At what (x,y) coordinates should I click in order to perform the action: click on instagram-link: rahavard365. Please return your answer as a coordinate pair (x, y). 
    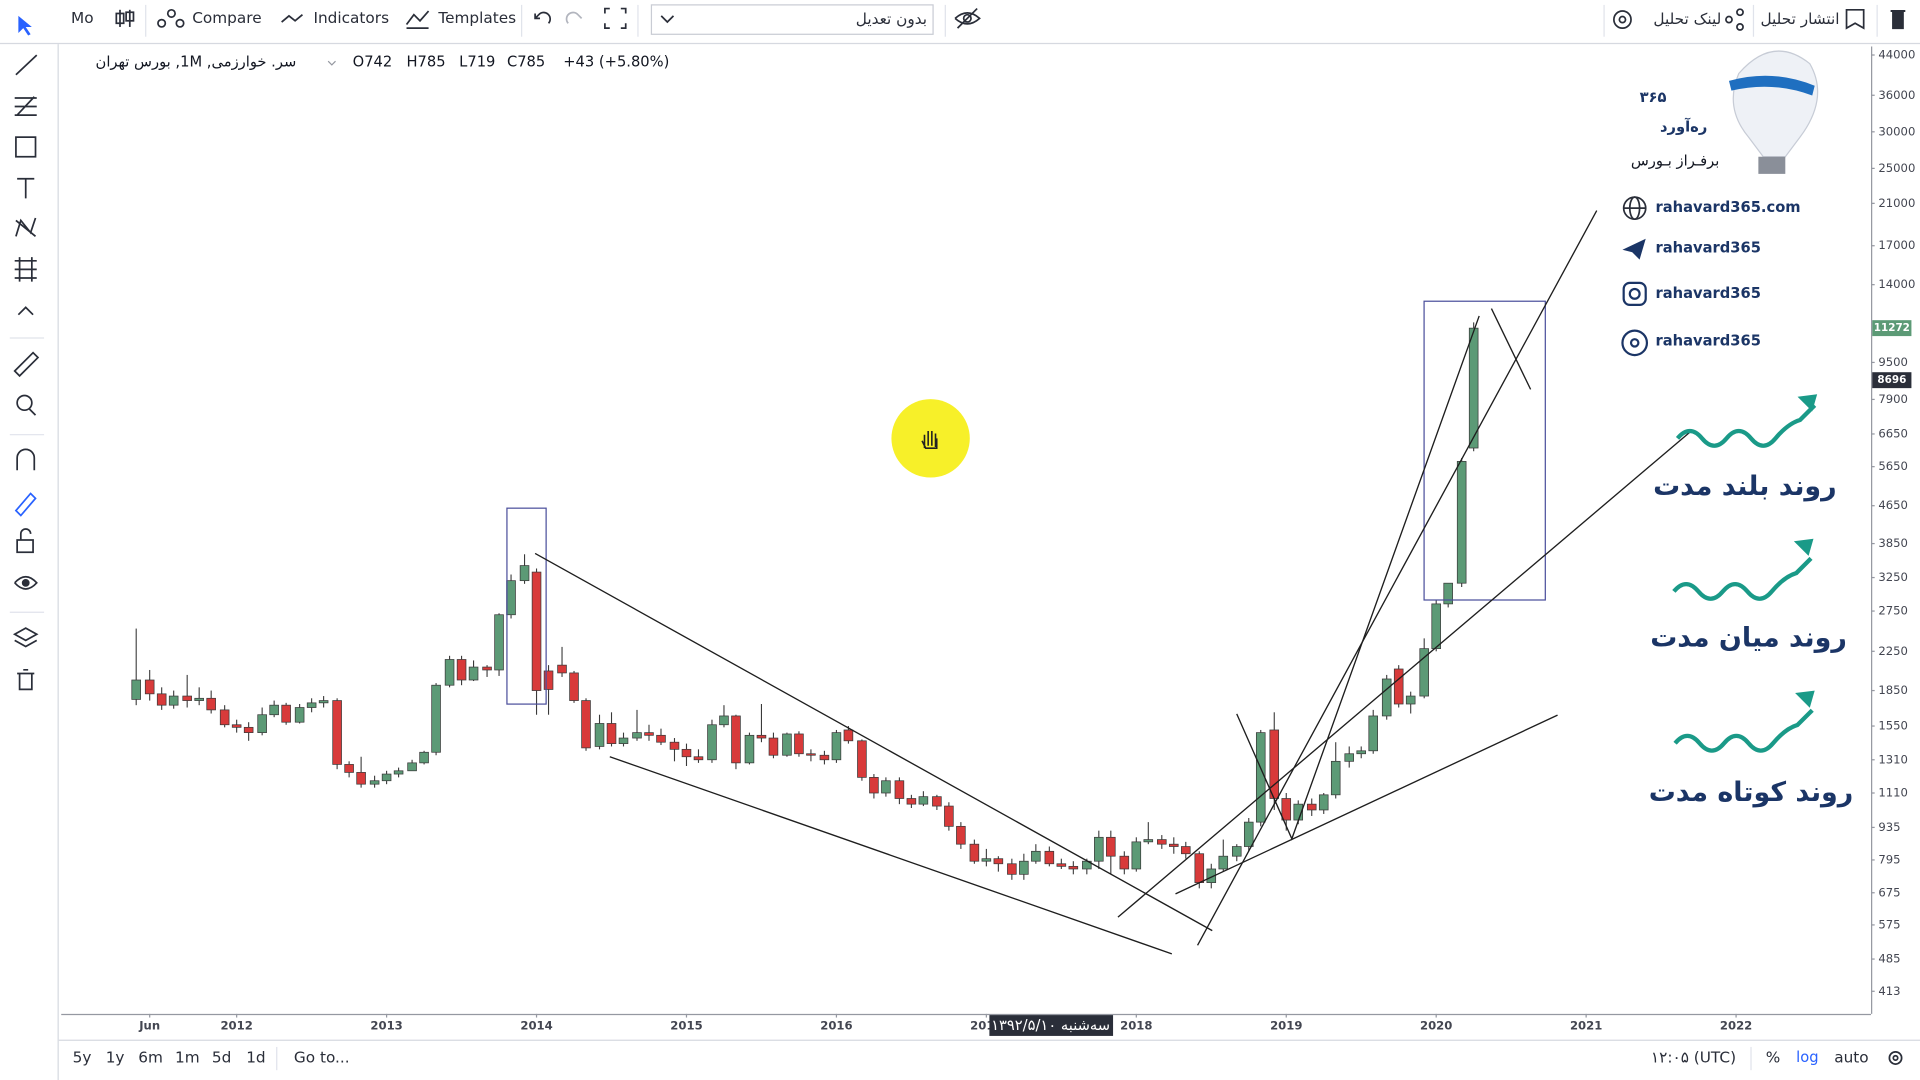
    Looking at the image, I should click on (1708, 293).